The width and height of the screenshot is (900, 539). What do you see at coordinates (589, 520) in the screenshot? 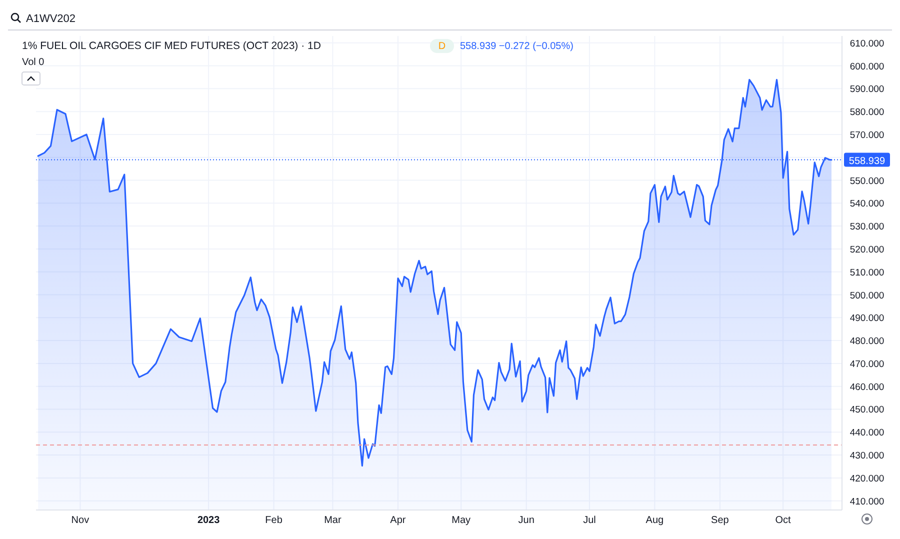
I see `x-tick-label: Jul` at bounding box center [589, 520].